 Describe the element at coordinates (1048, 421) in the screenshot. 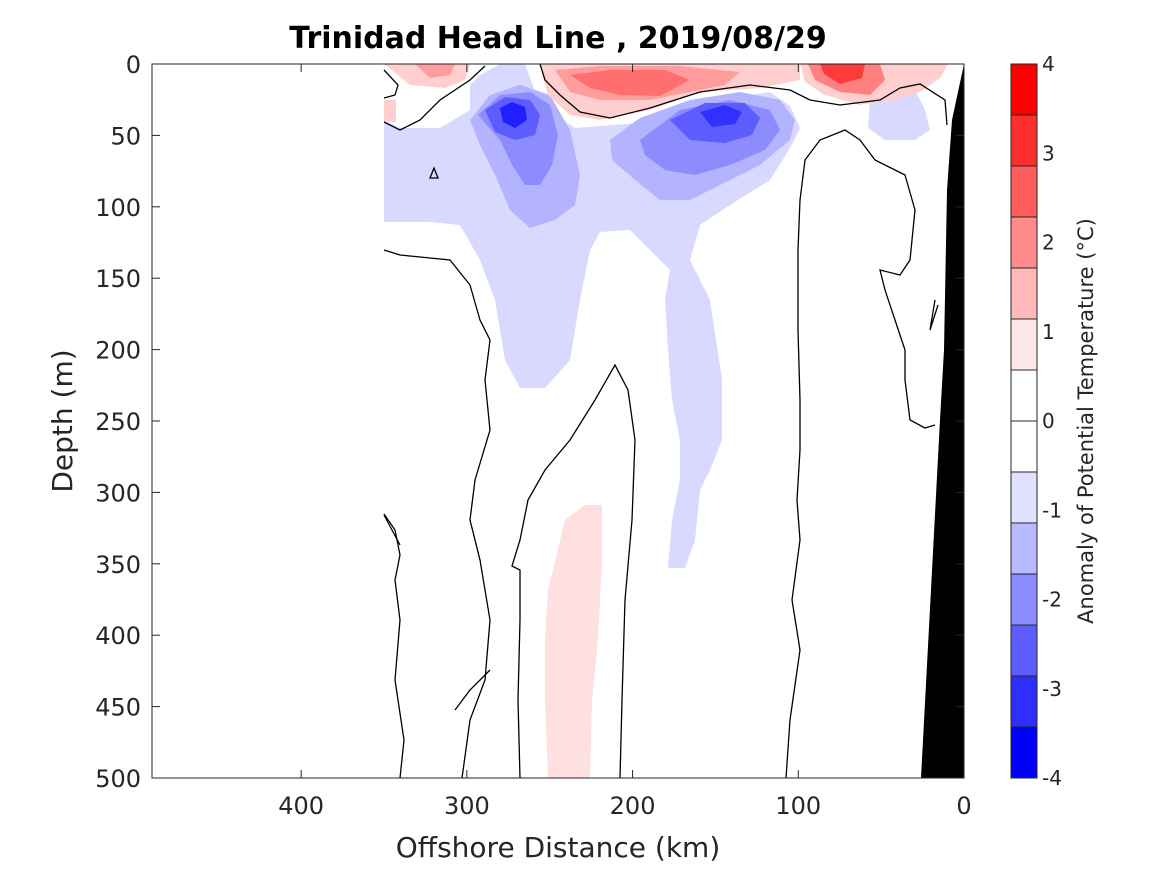

I see `colorbar-tick-label: 0` at that location.